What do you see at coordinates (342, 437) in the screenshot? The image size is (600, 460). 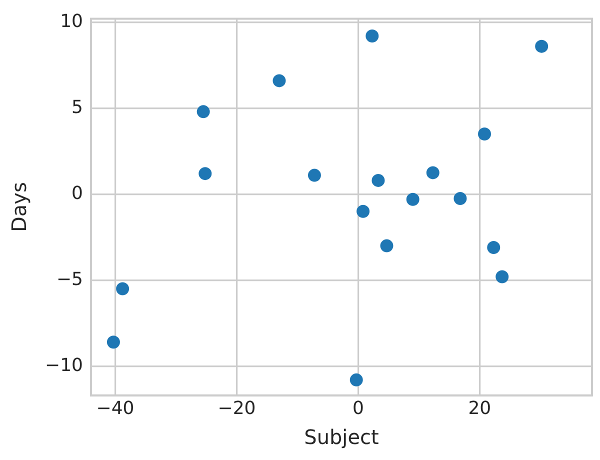 I see `x-axis-title: Subject` at bounding box center [342, 437].